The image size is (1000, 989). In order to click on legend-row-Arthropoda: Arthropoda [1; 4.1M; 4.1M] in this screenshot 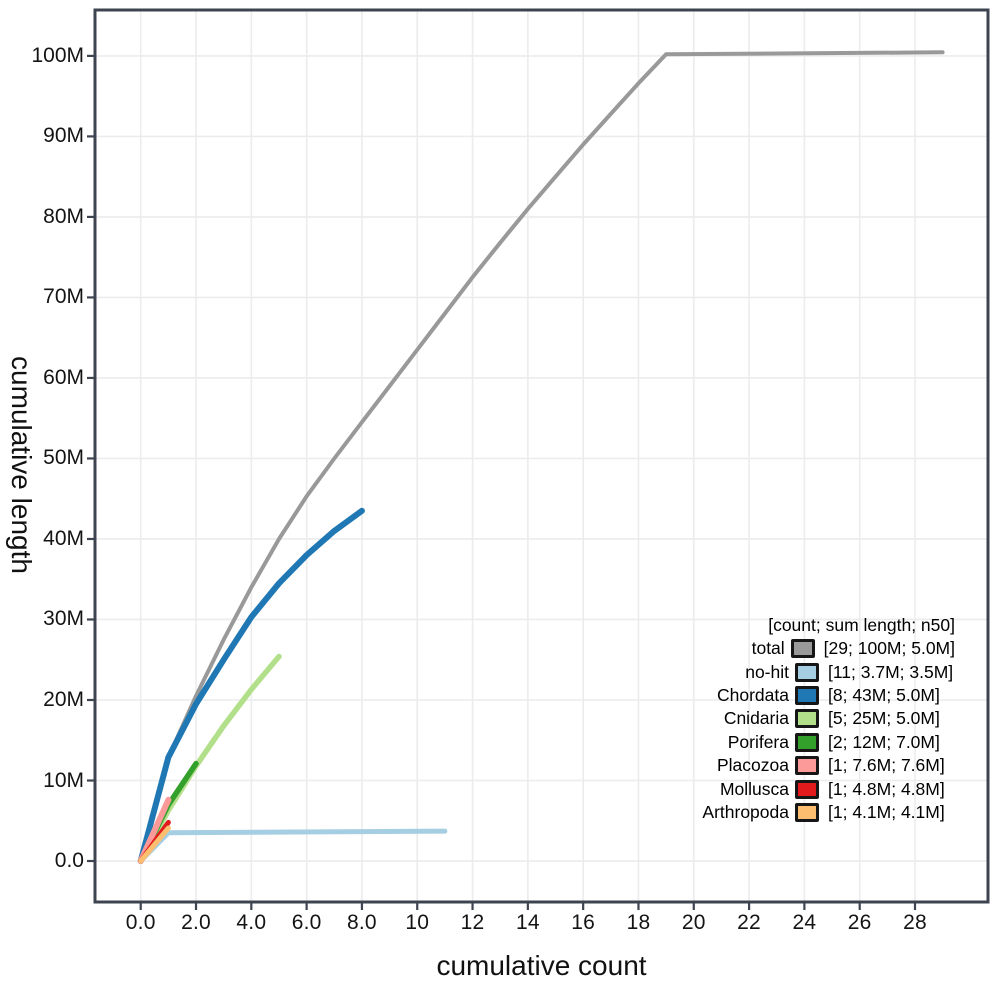, I will do `click(816, 812)`.